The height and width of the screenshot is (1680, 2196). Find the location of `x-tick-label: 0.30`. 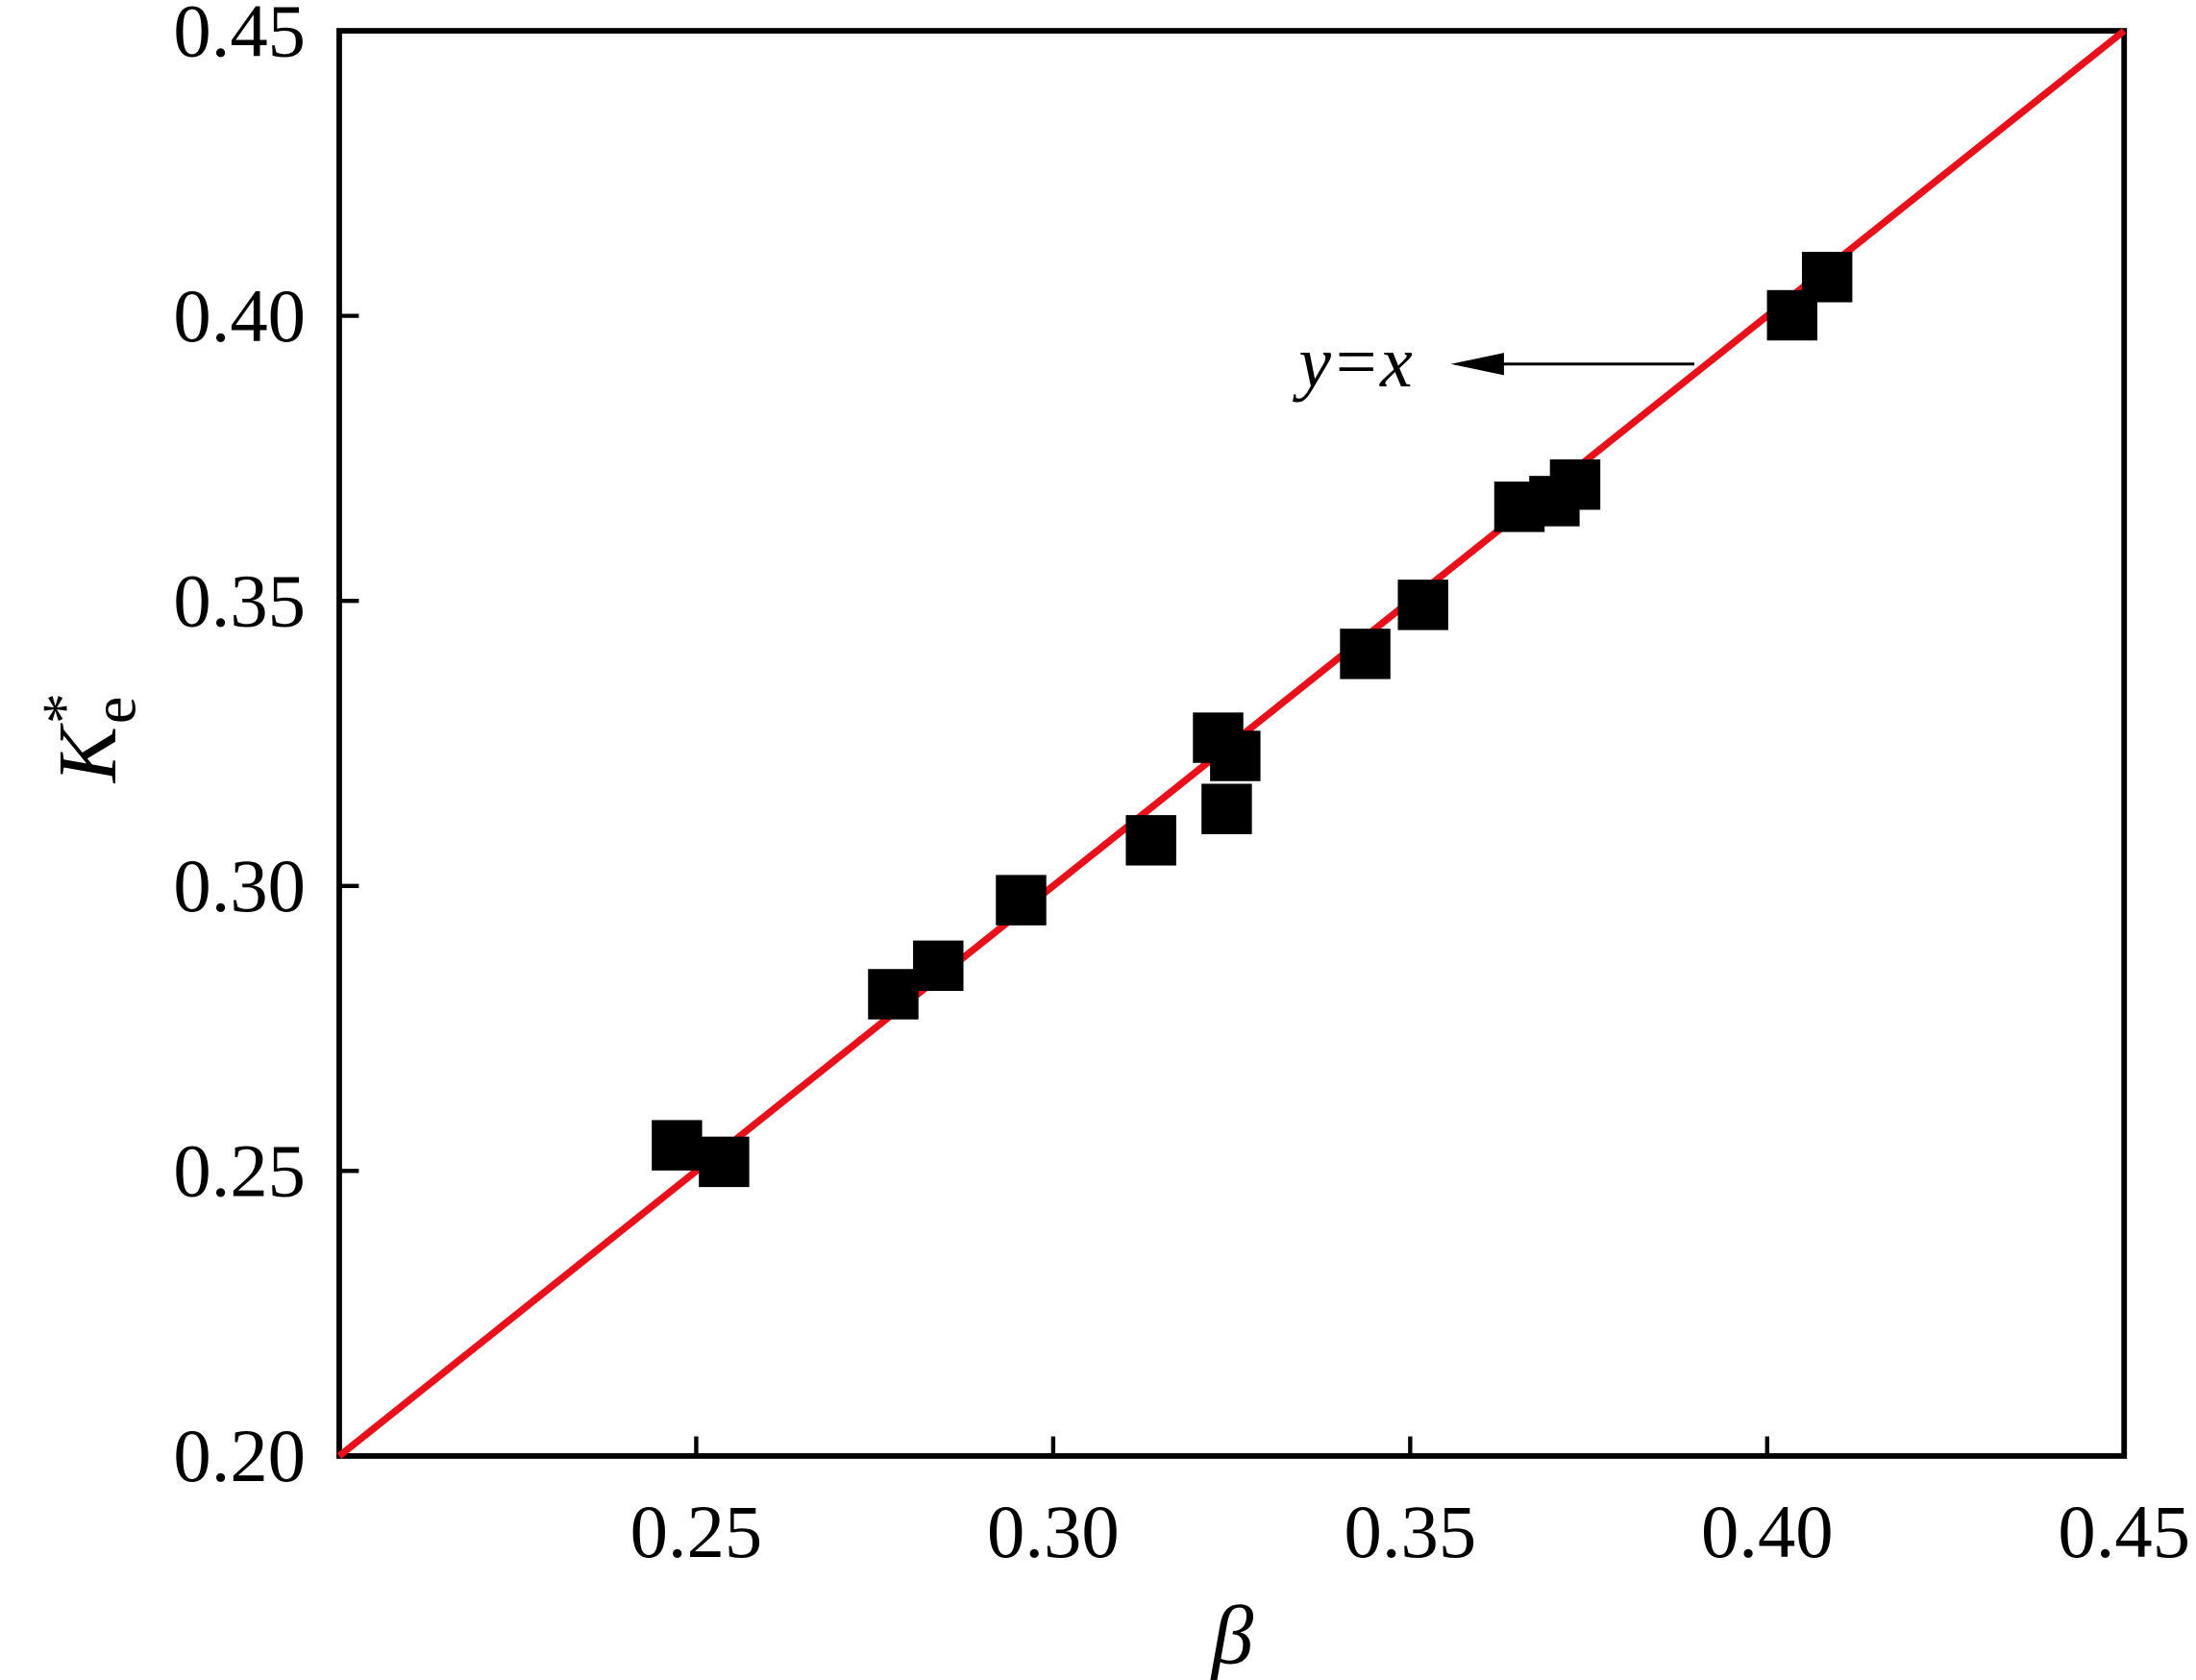

x-tick-label: 0.30 is located at coordinates (1053, 1532).